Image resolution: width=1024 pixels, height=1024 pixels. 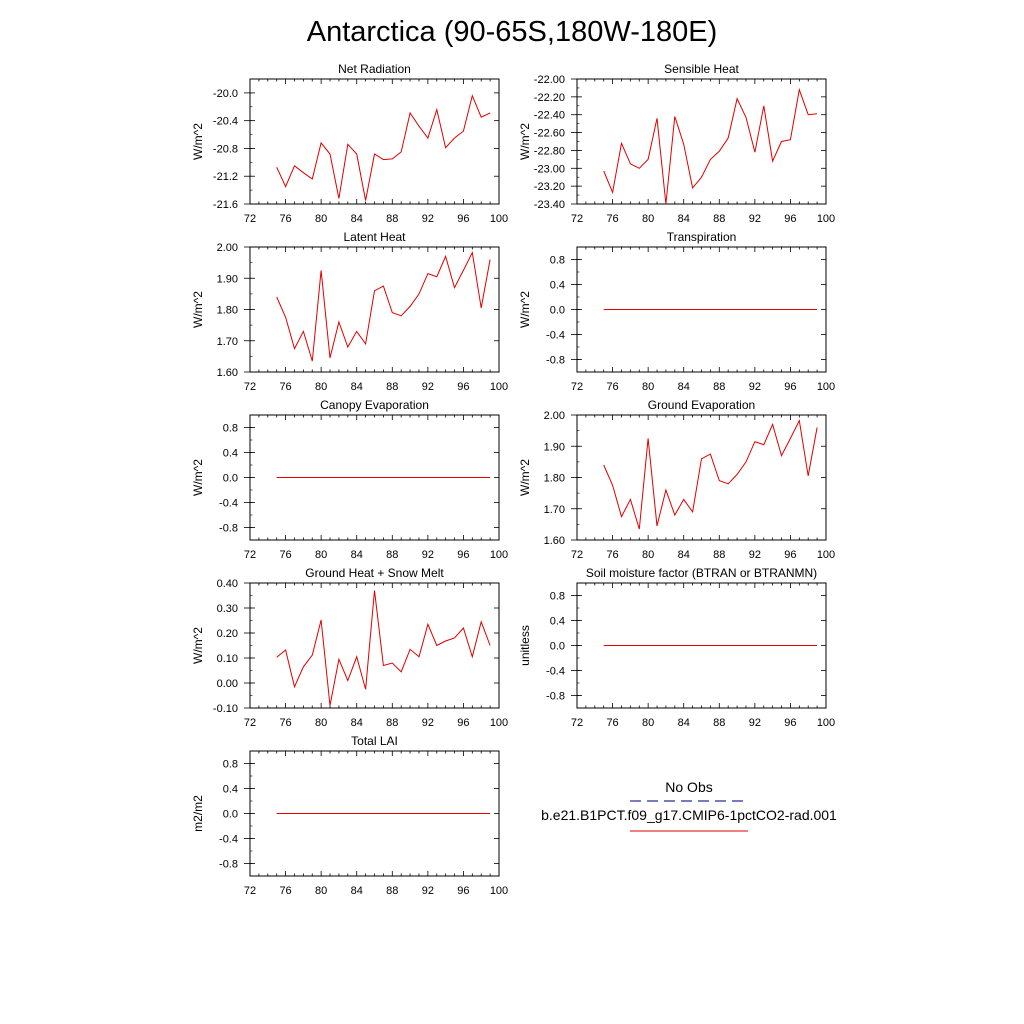 I want to click on y-tick-label: 0.30, so click(x=227, y=609).